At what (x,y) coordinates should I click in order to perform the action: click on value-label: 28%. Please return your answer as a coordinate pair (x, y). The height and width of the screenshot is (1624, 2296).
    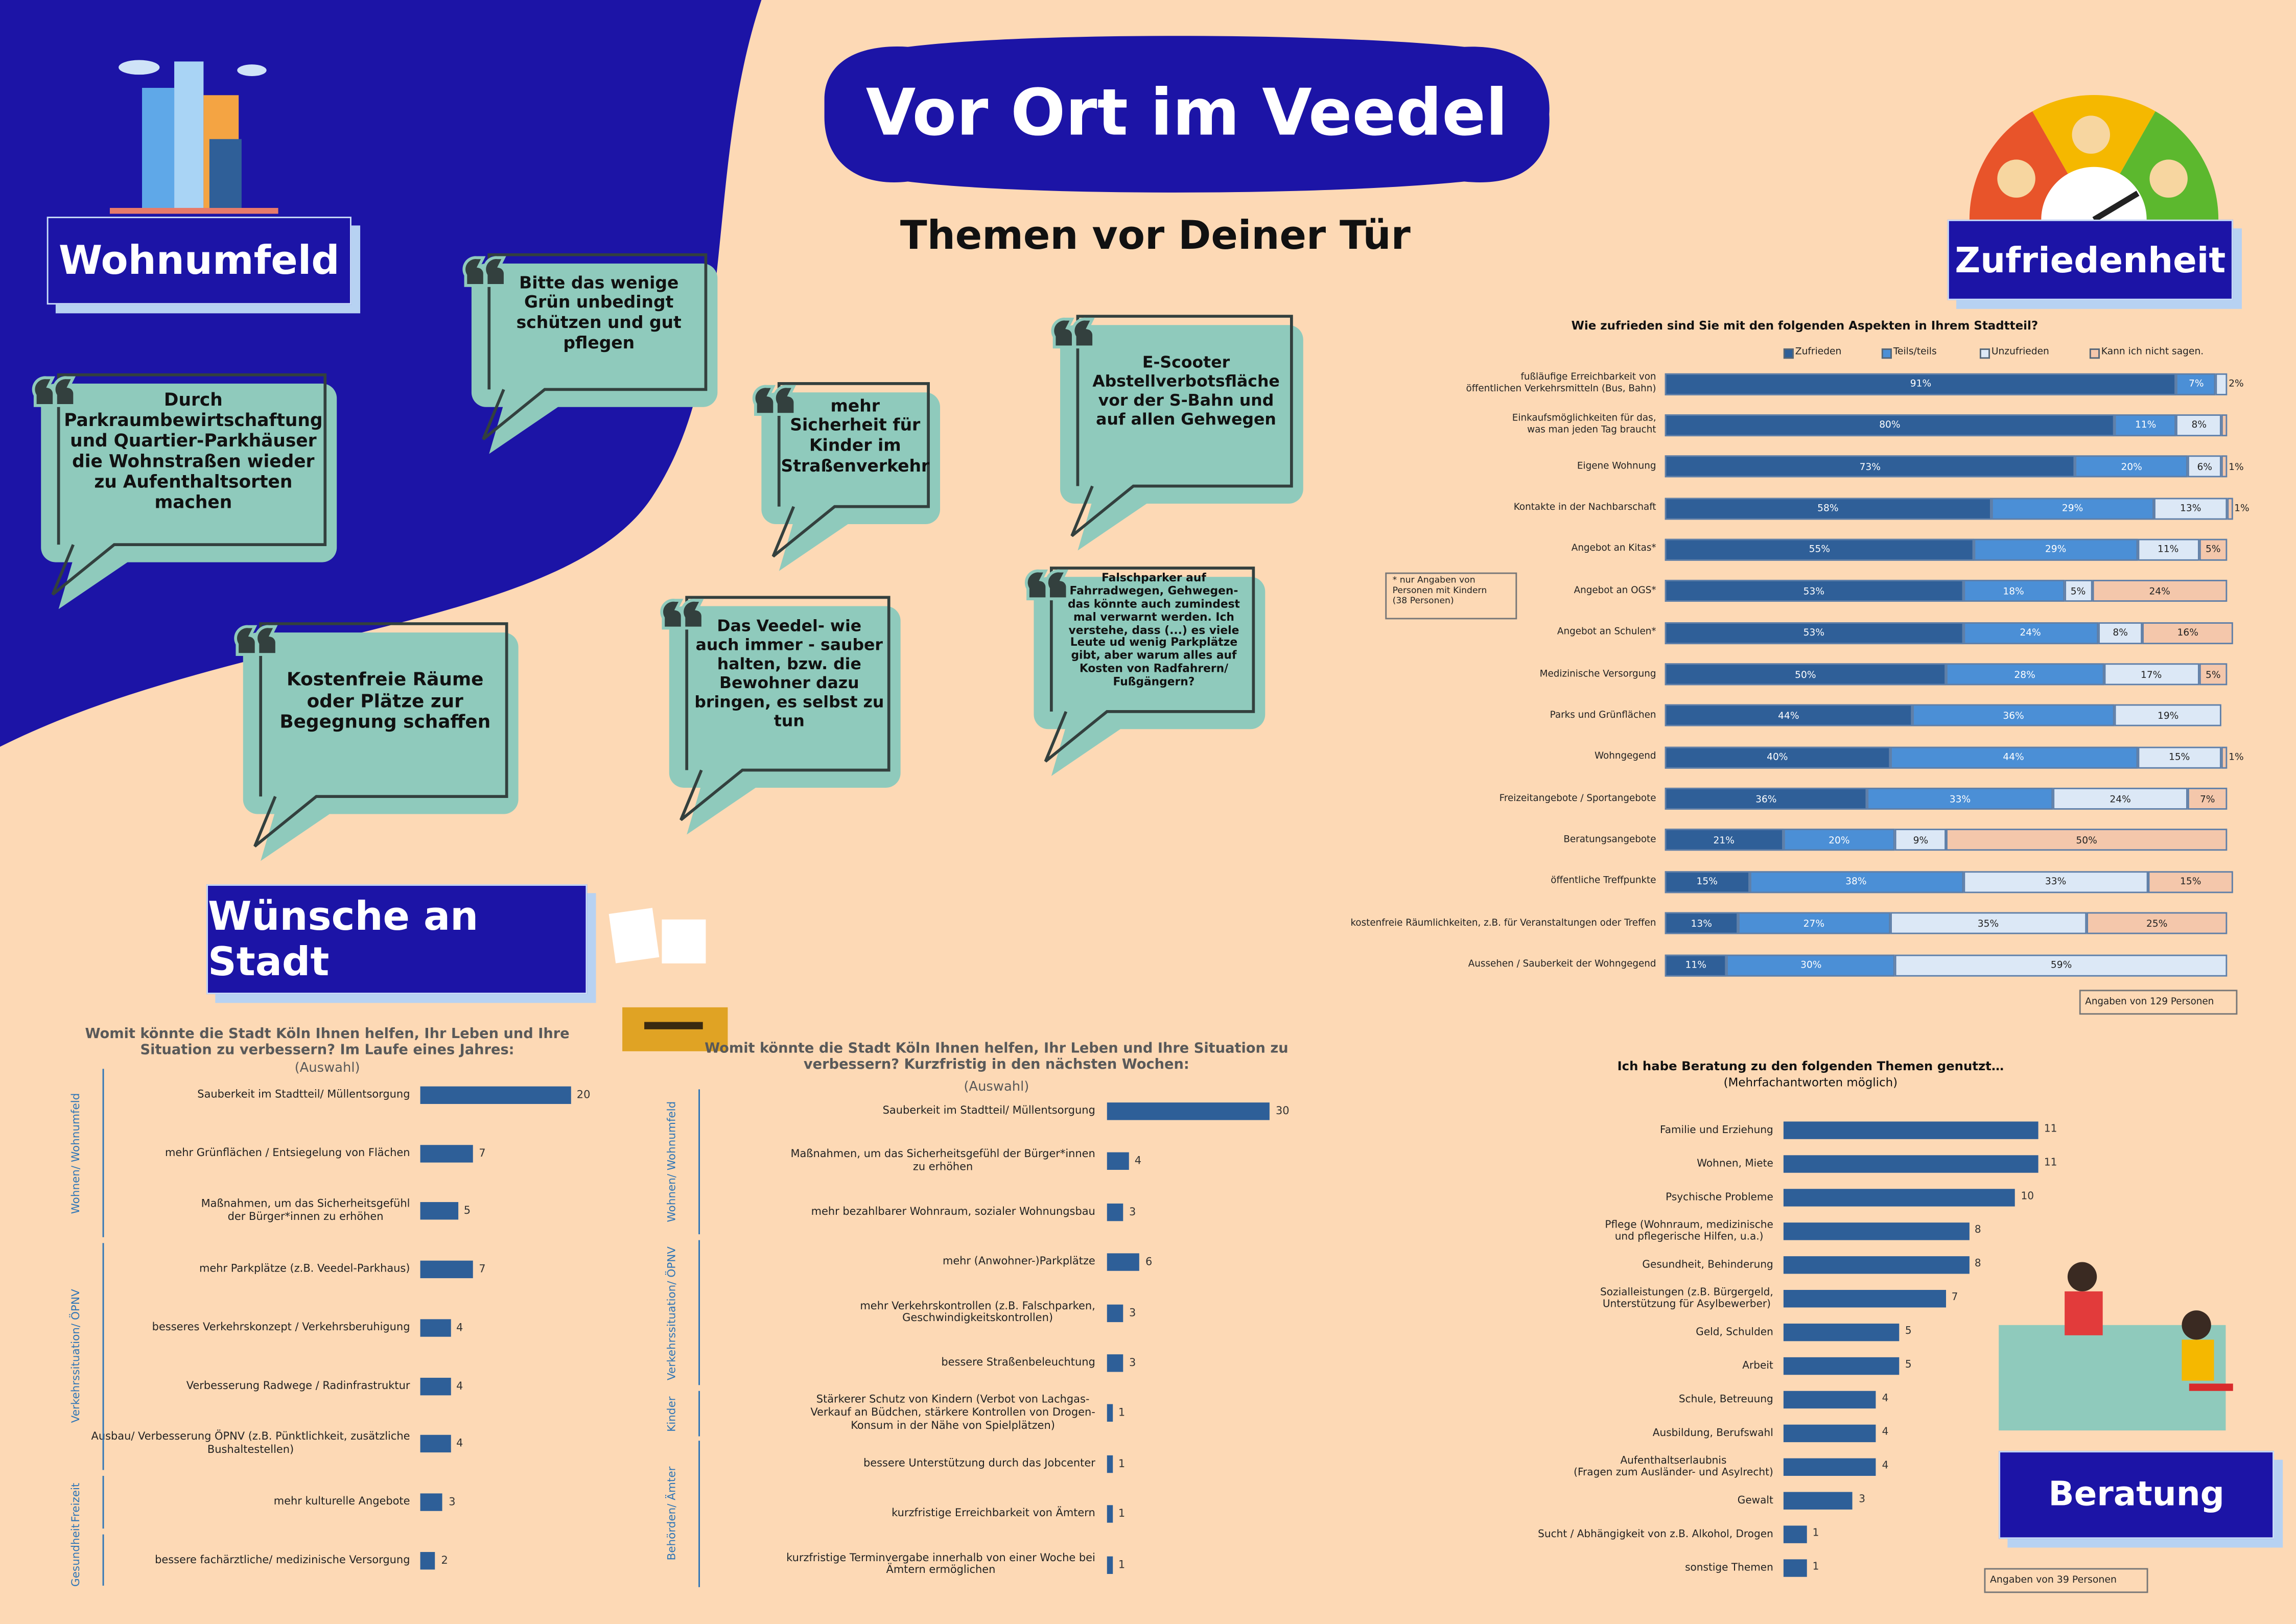
    Looking at the image, I should click on (2024, 674).